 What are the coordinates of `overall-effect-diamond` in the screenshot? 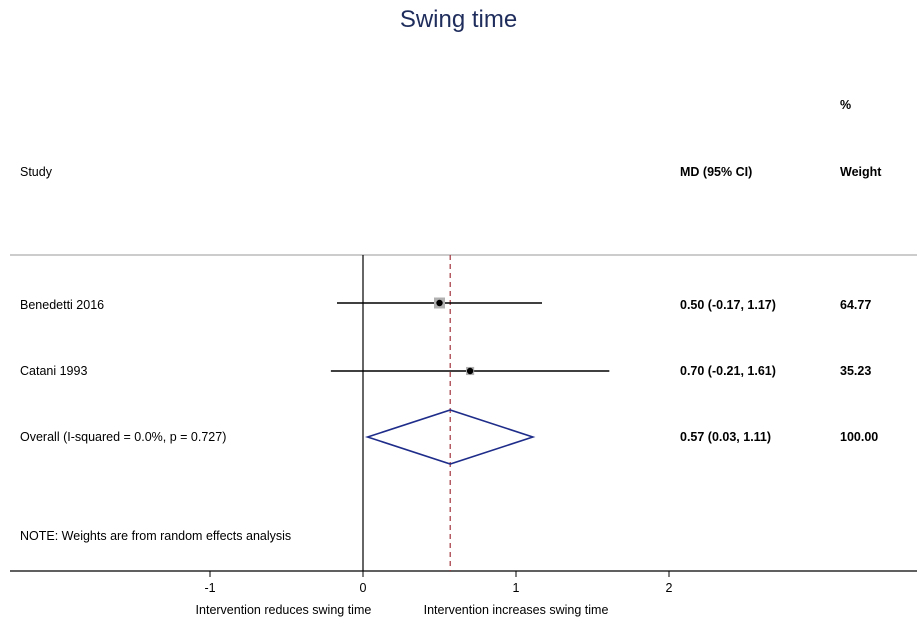 It's located at (450, 437).